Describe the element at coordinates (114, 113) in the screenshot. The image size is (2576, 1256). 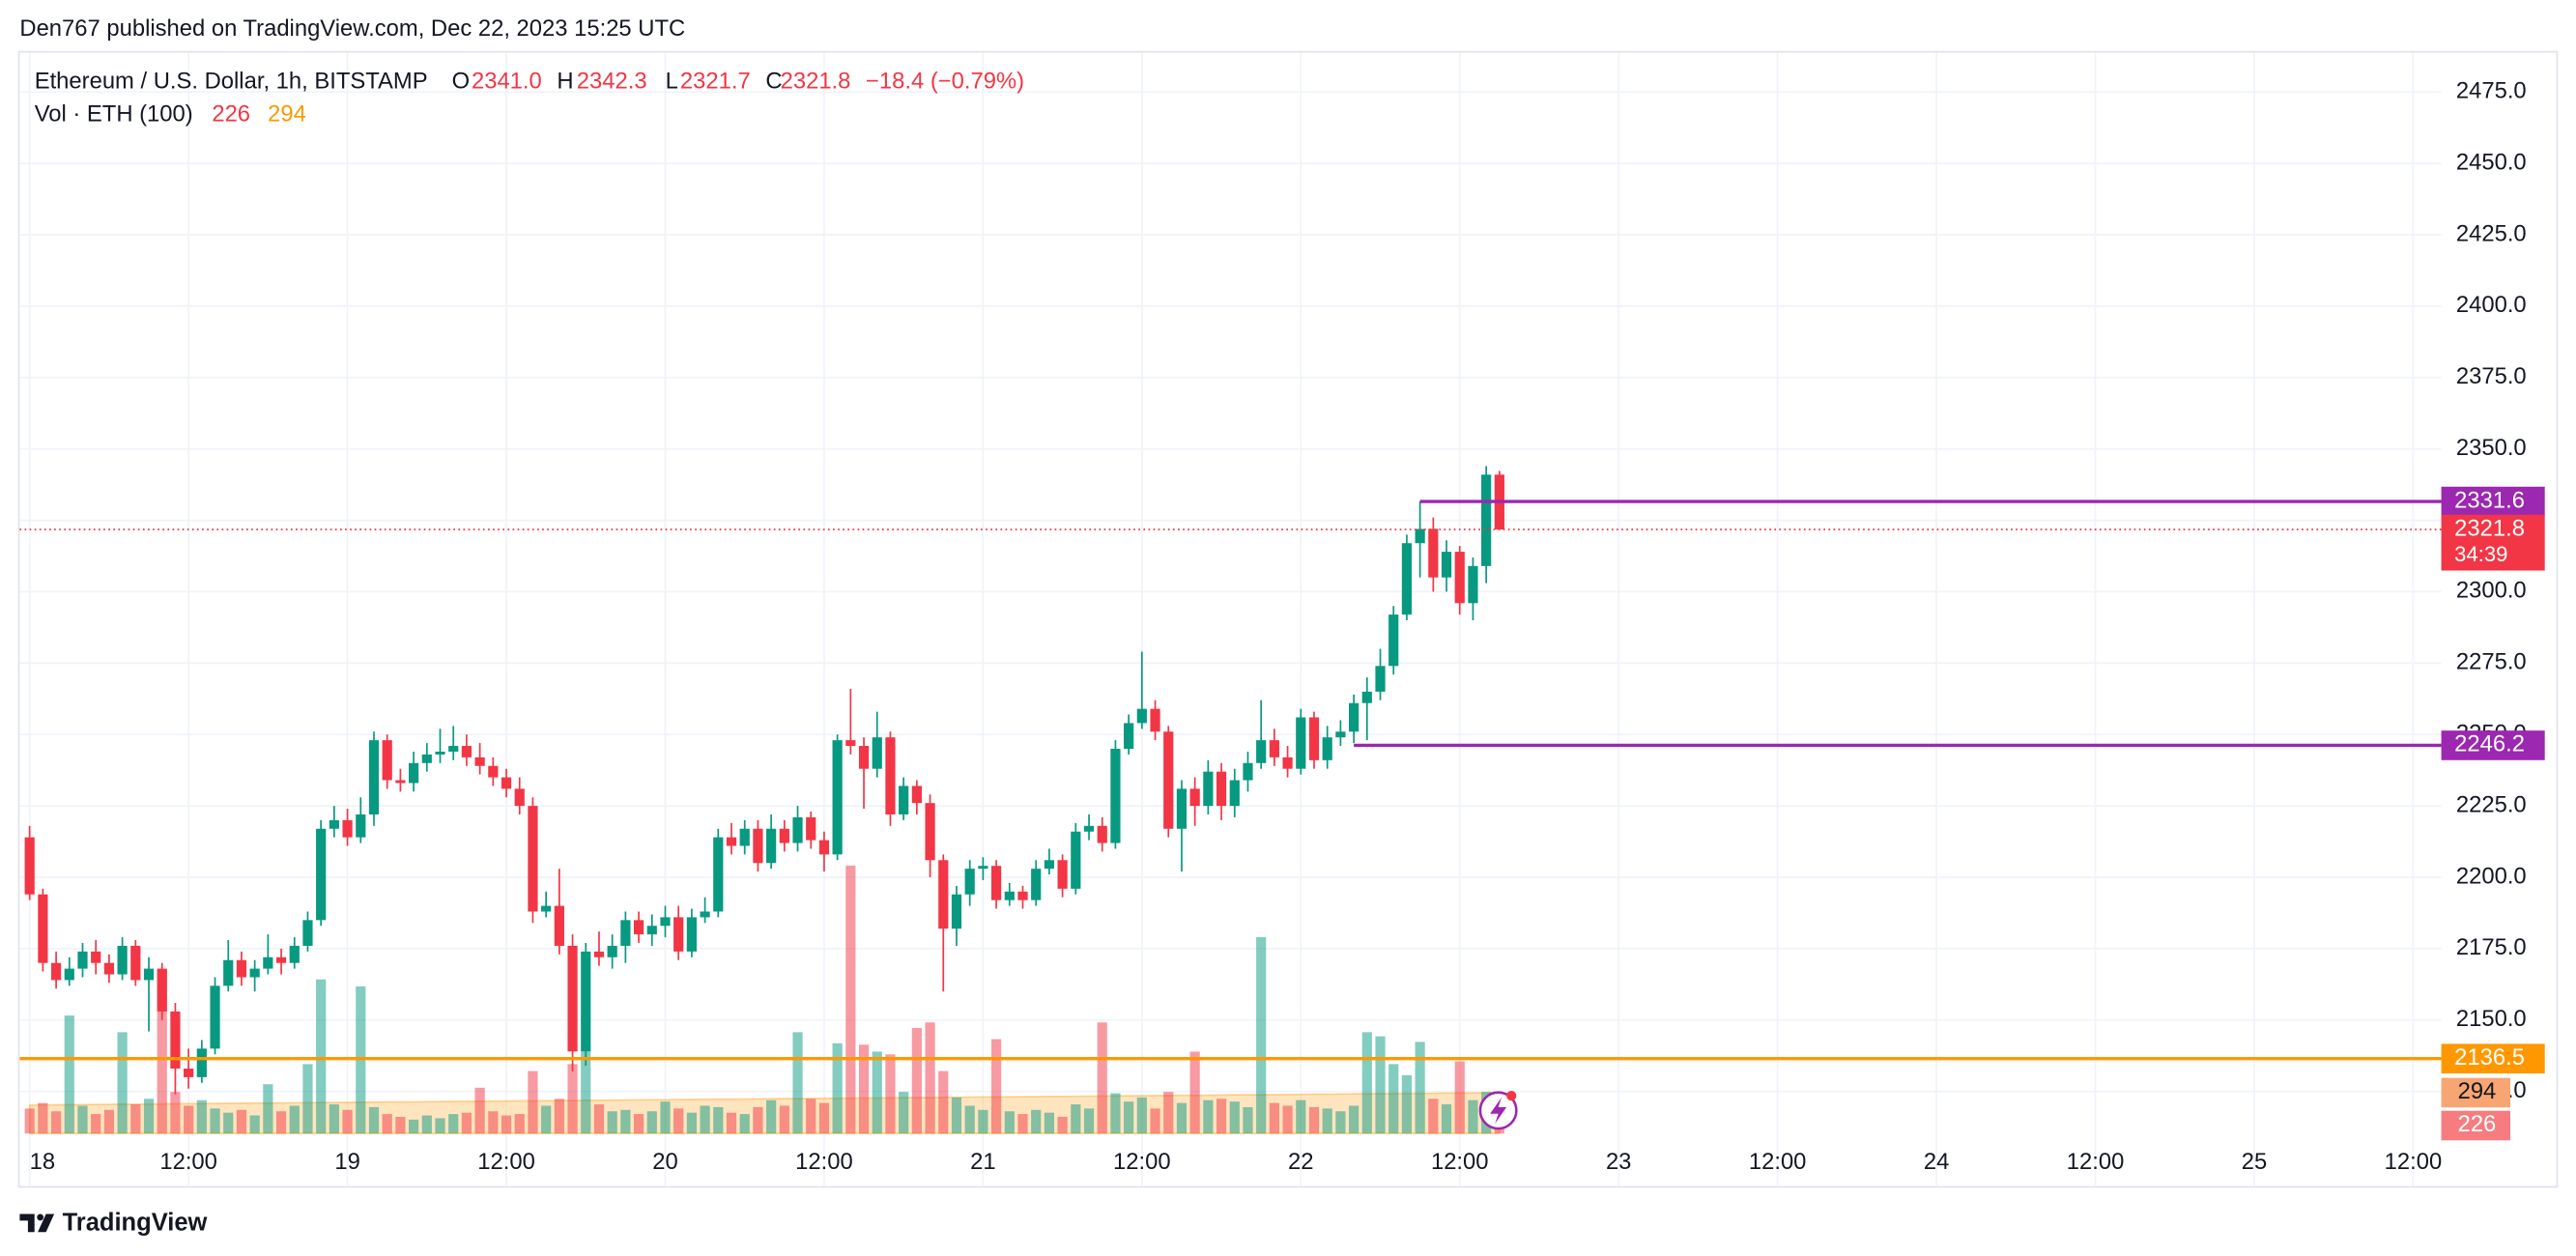
I see `volume-legend: Vol · ETH (100)` at that location.